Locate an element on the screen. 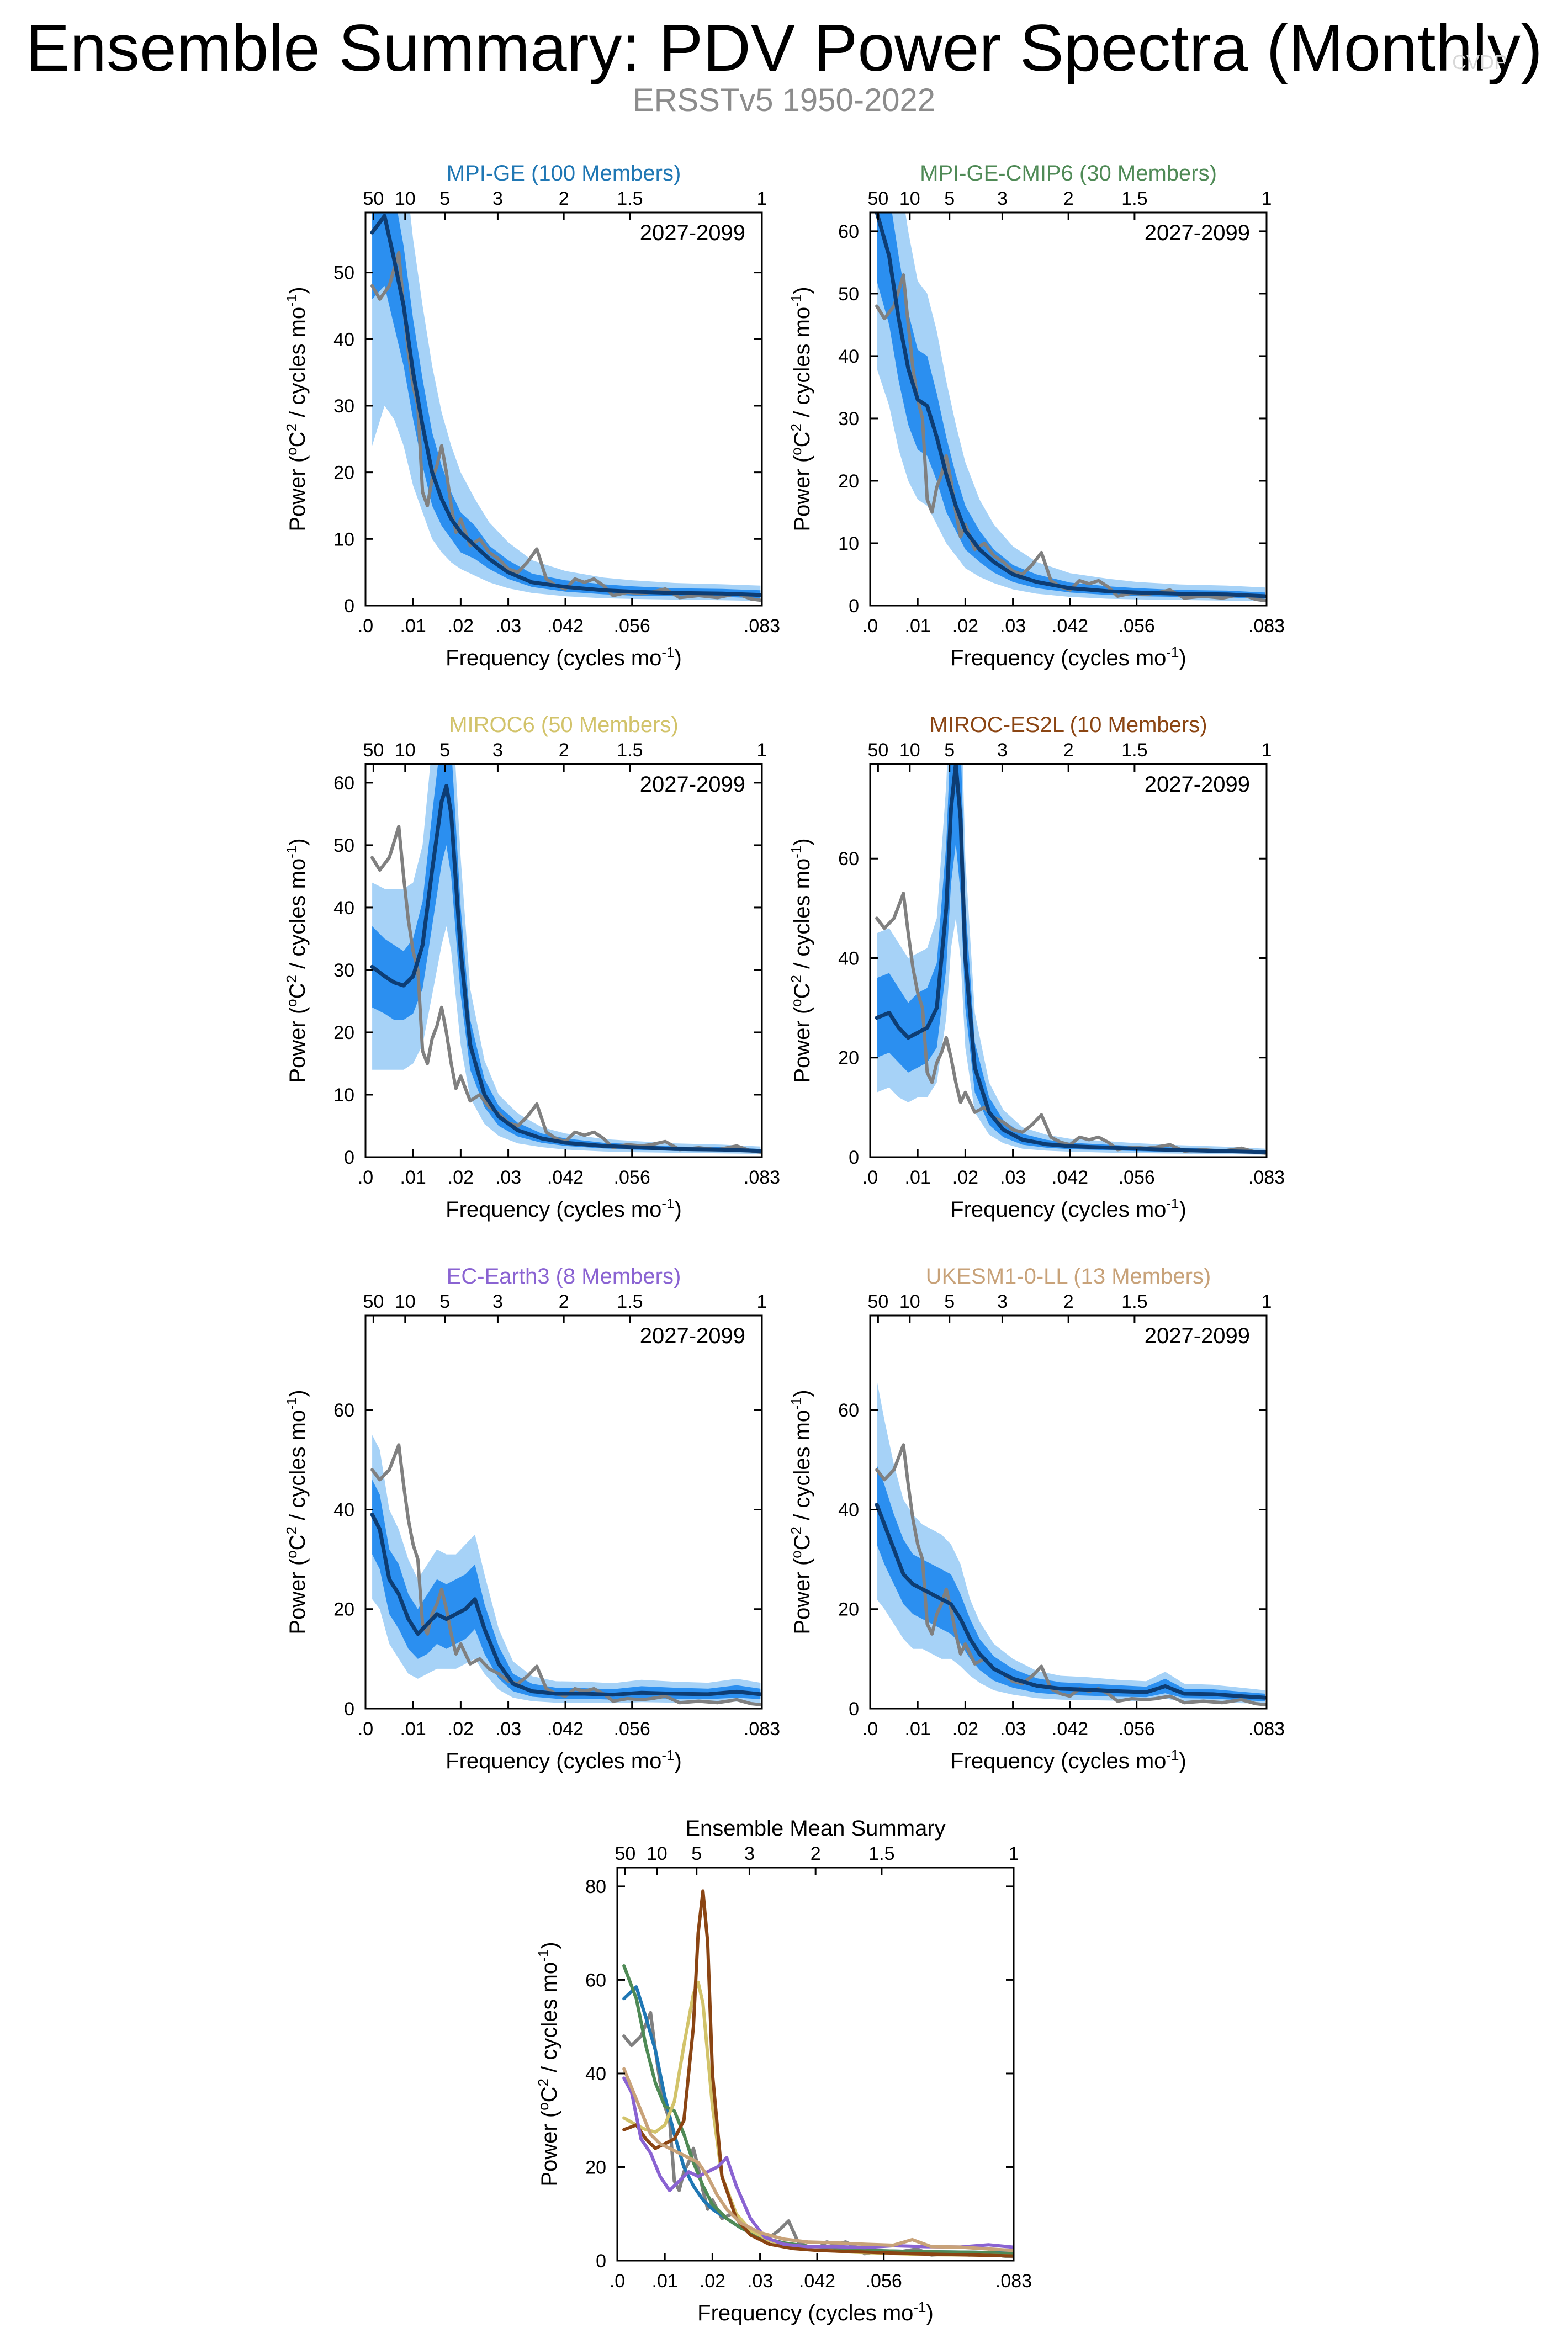  series-line-mpi-ge-cmip6 is located at coordinates (818, 2110).